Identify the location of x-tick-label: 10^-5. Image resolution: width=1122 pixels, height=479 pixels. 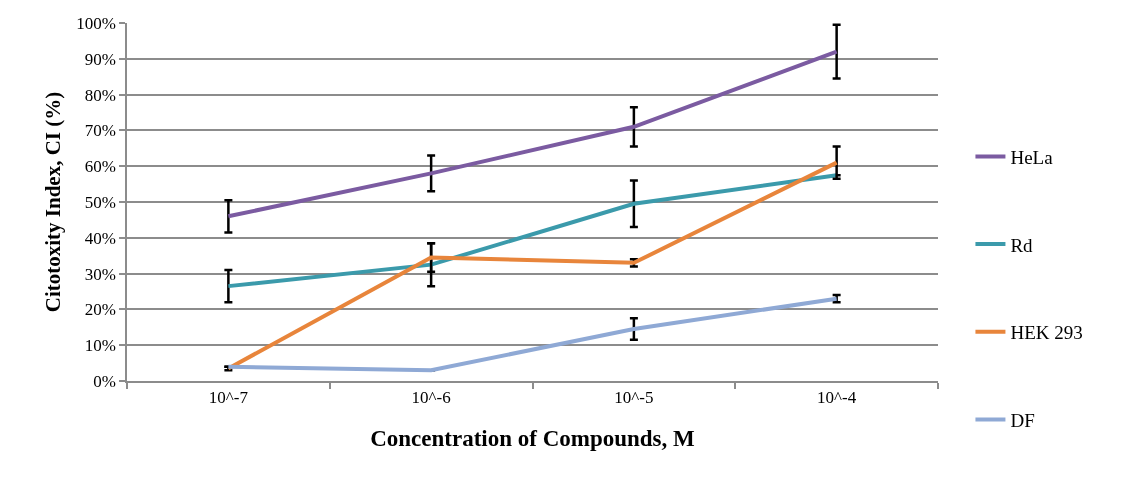
(634, 398).